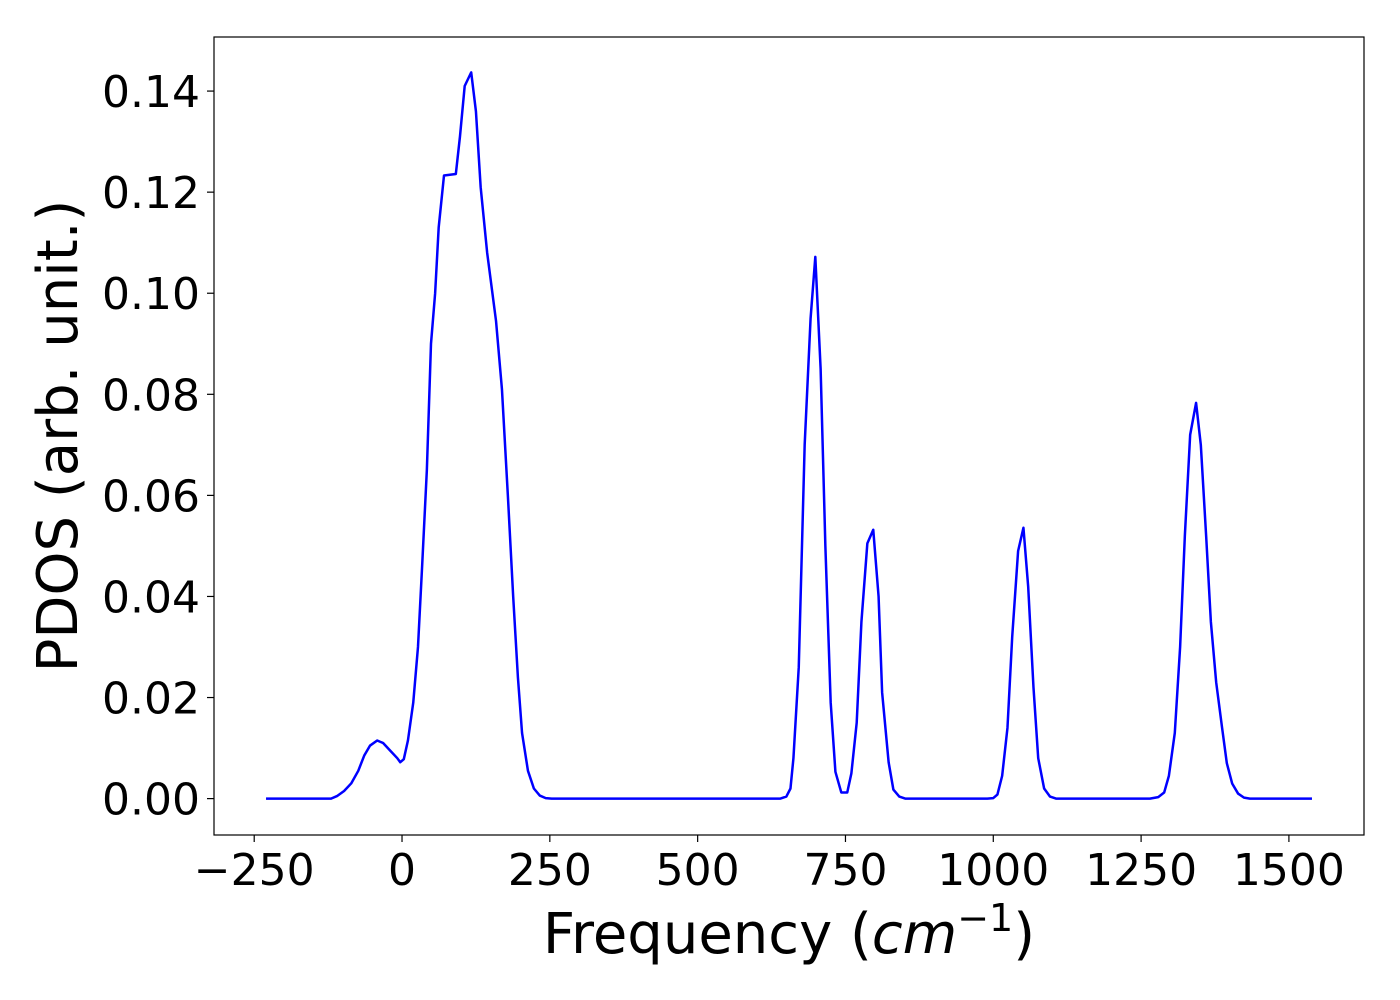  Describe the element at coordinates (402, 870) in the screenshot. I see `x-tick-label: 0` at that location.